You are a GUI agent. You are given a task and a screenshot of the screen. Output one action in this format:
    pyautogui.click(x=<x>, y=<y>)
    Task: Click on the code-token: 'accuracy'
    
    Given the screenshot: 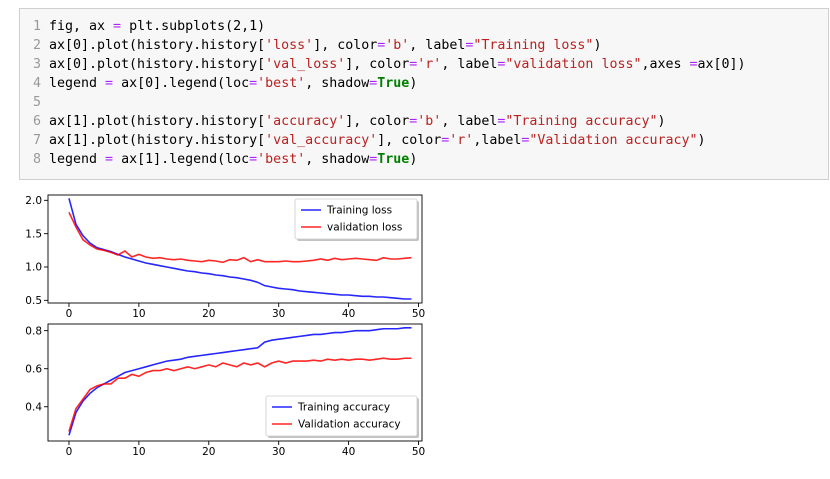 What is the action you would take?
    pyautogui.click(x=305, y=121)
    